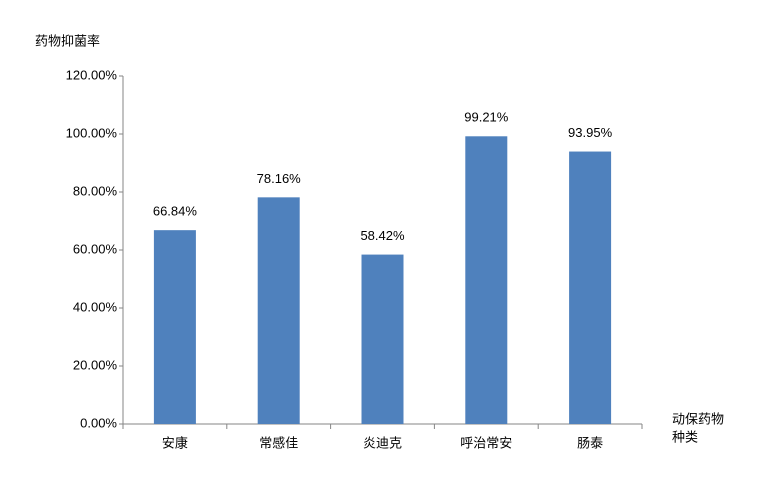  I want to click on data-label: 78.16%, so click(279, 178).